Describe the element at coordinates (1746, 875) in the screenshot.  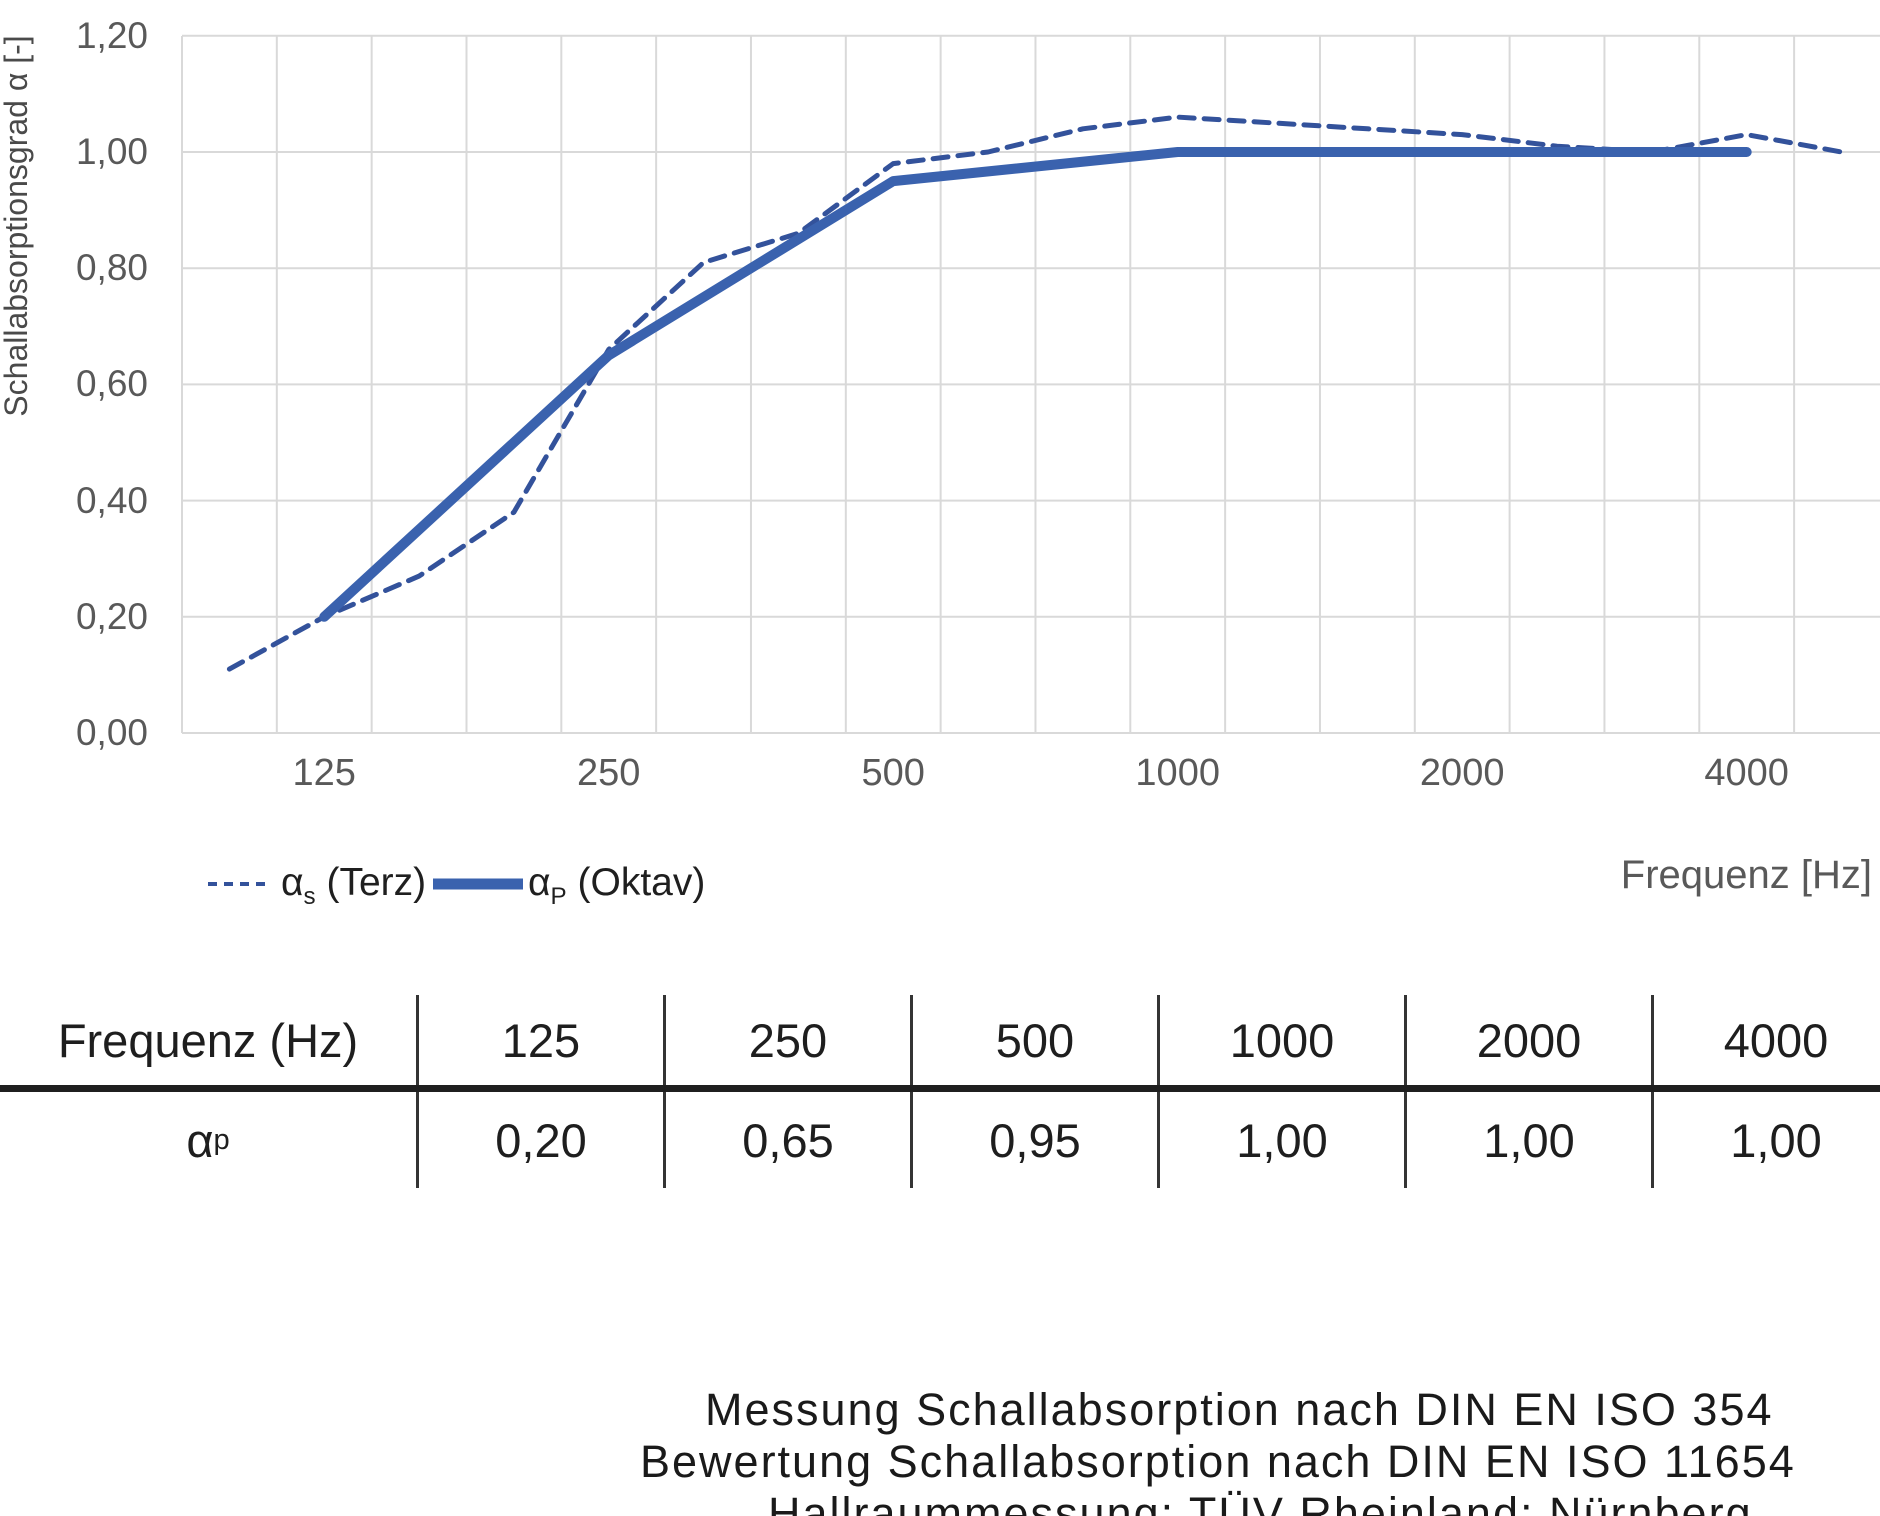
I see `x-axis-title: Frequenz [Hz]` at that location.